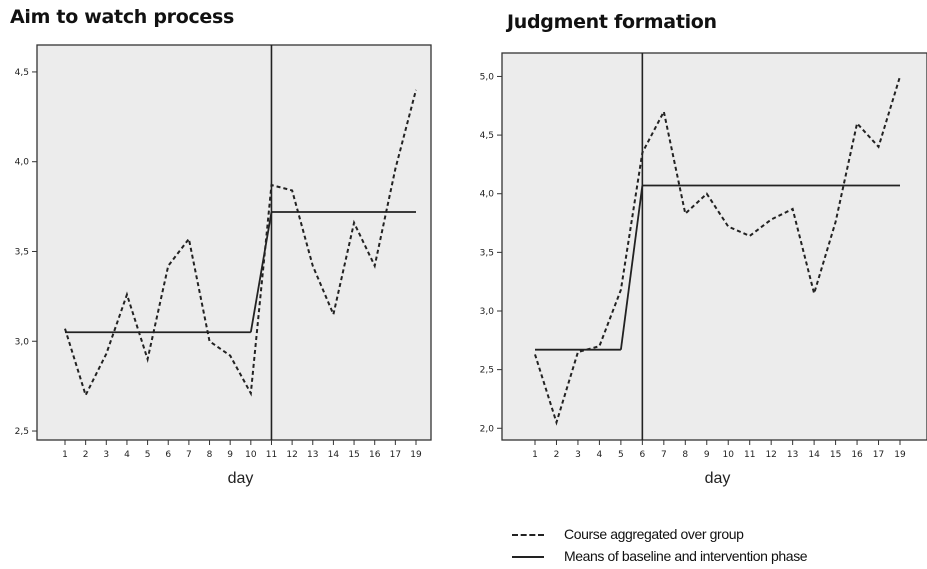 This screenshot has height=569, width=927. I want to click on legend-item-solid: Means of baseline and intervention phase, so click(660, 556).